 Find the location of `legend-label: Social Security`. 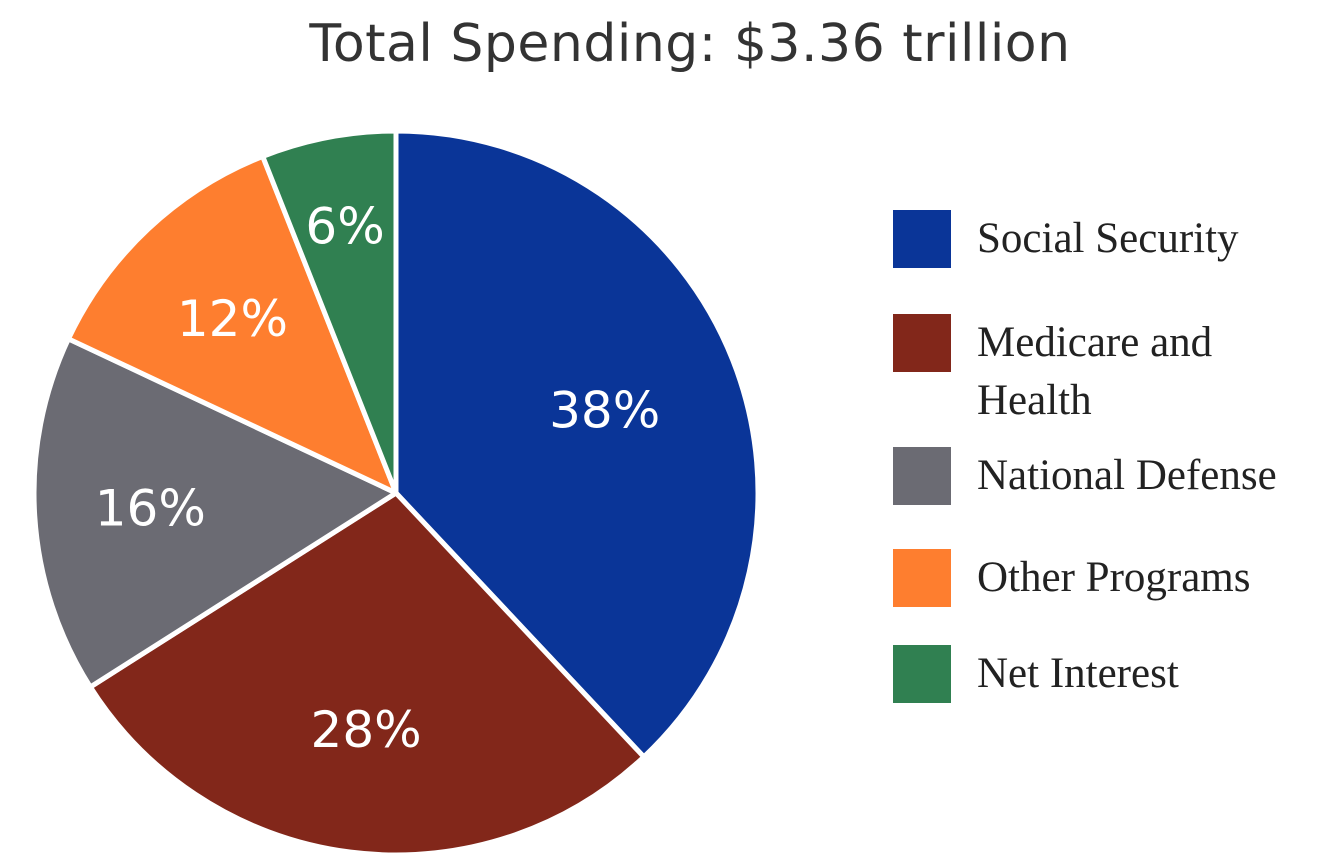

legend-label: Social Security is located at coordinates (1108, 238).